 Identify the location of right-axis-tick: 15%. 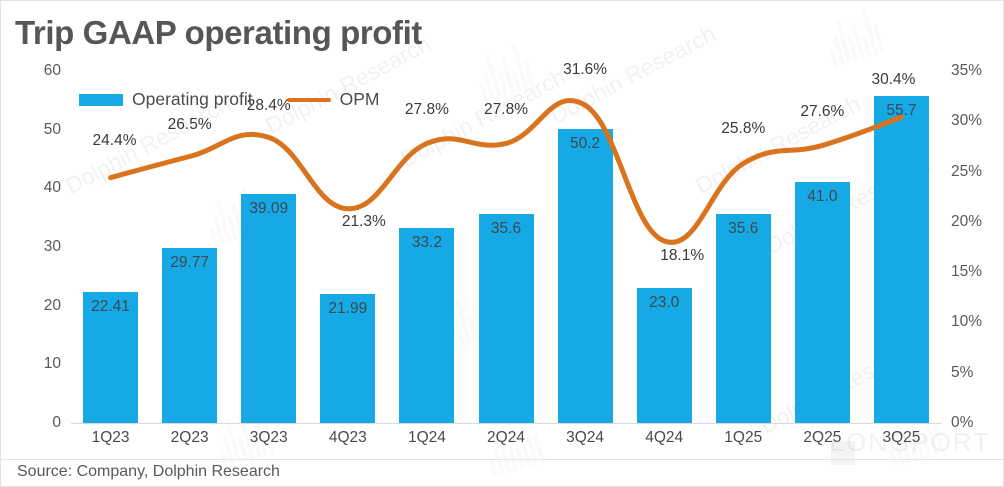
(967, 272).